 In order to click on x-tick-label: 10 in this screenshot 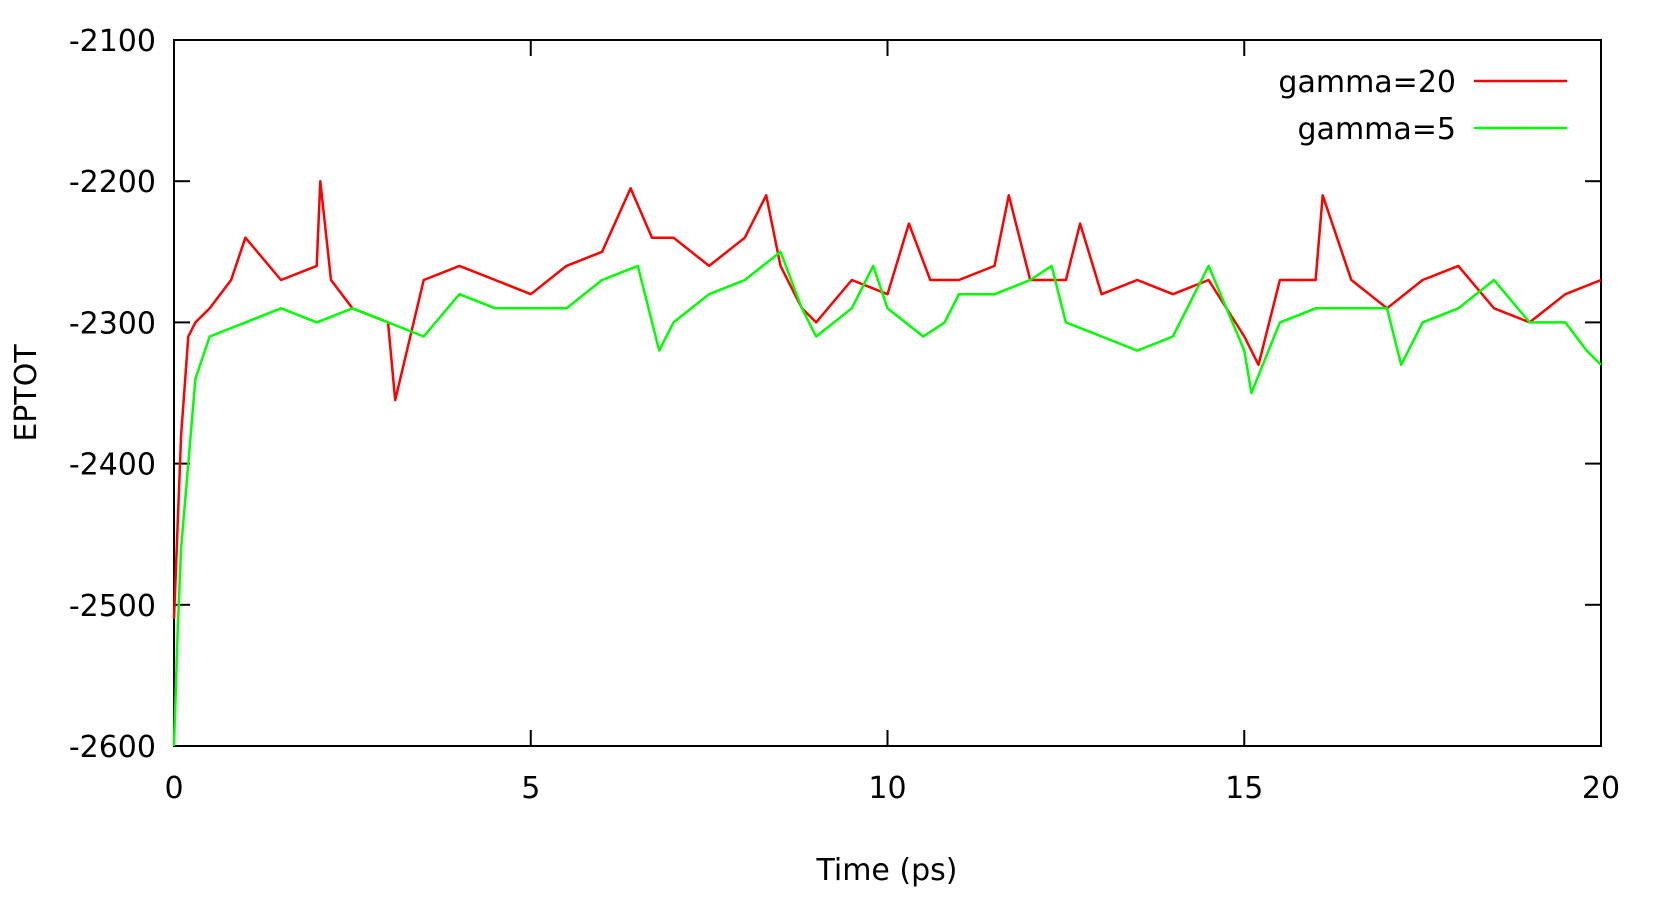, I will do `click(887, 788)`.